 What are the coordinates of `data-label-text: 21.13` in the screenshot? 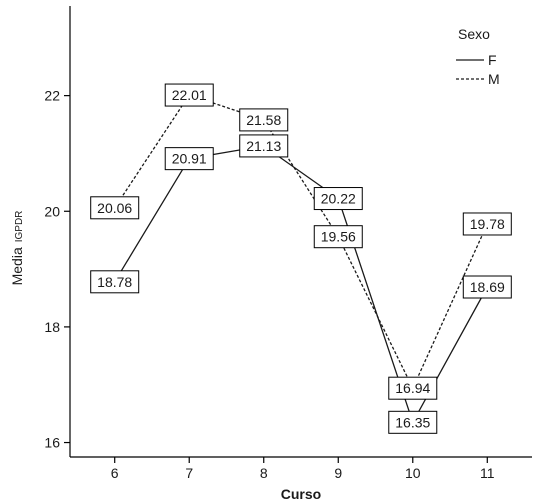 It's located at (263, 146).